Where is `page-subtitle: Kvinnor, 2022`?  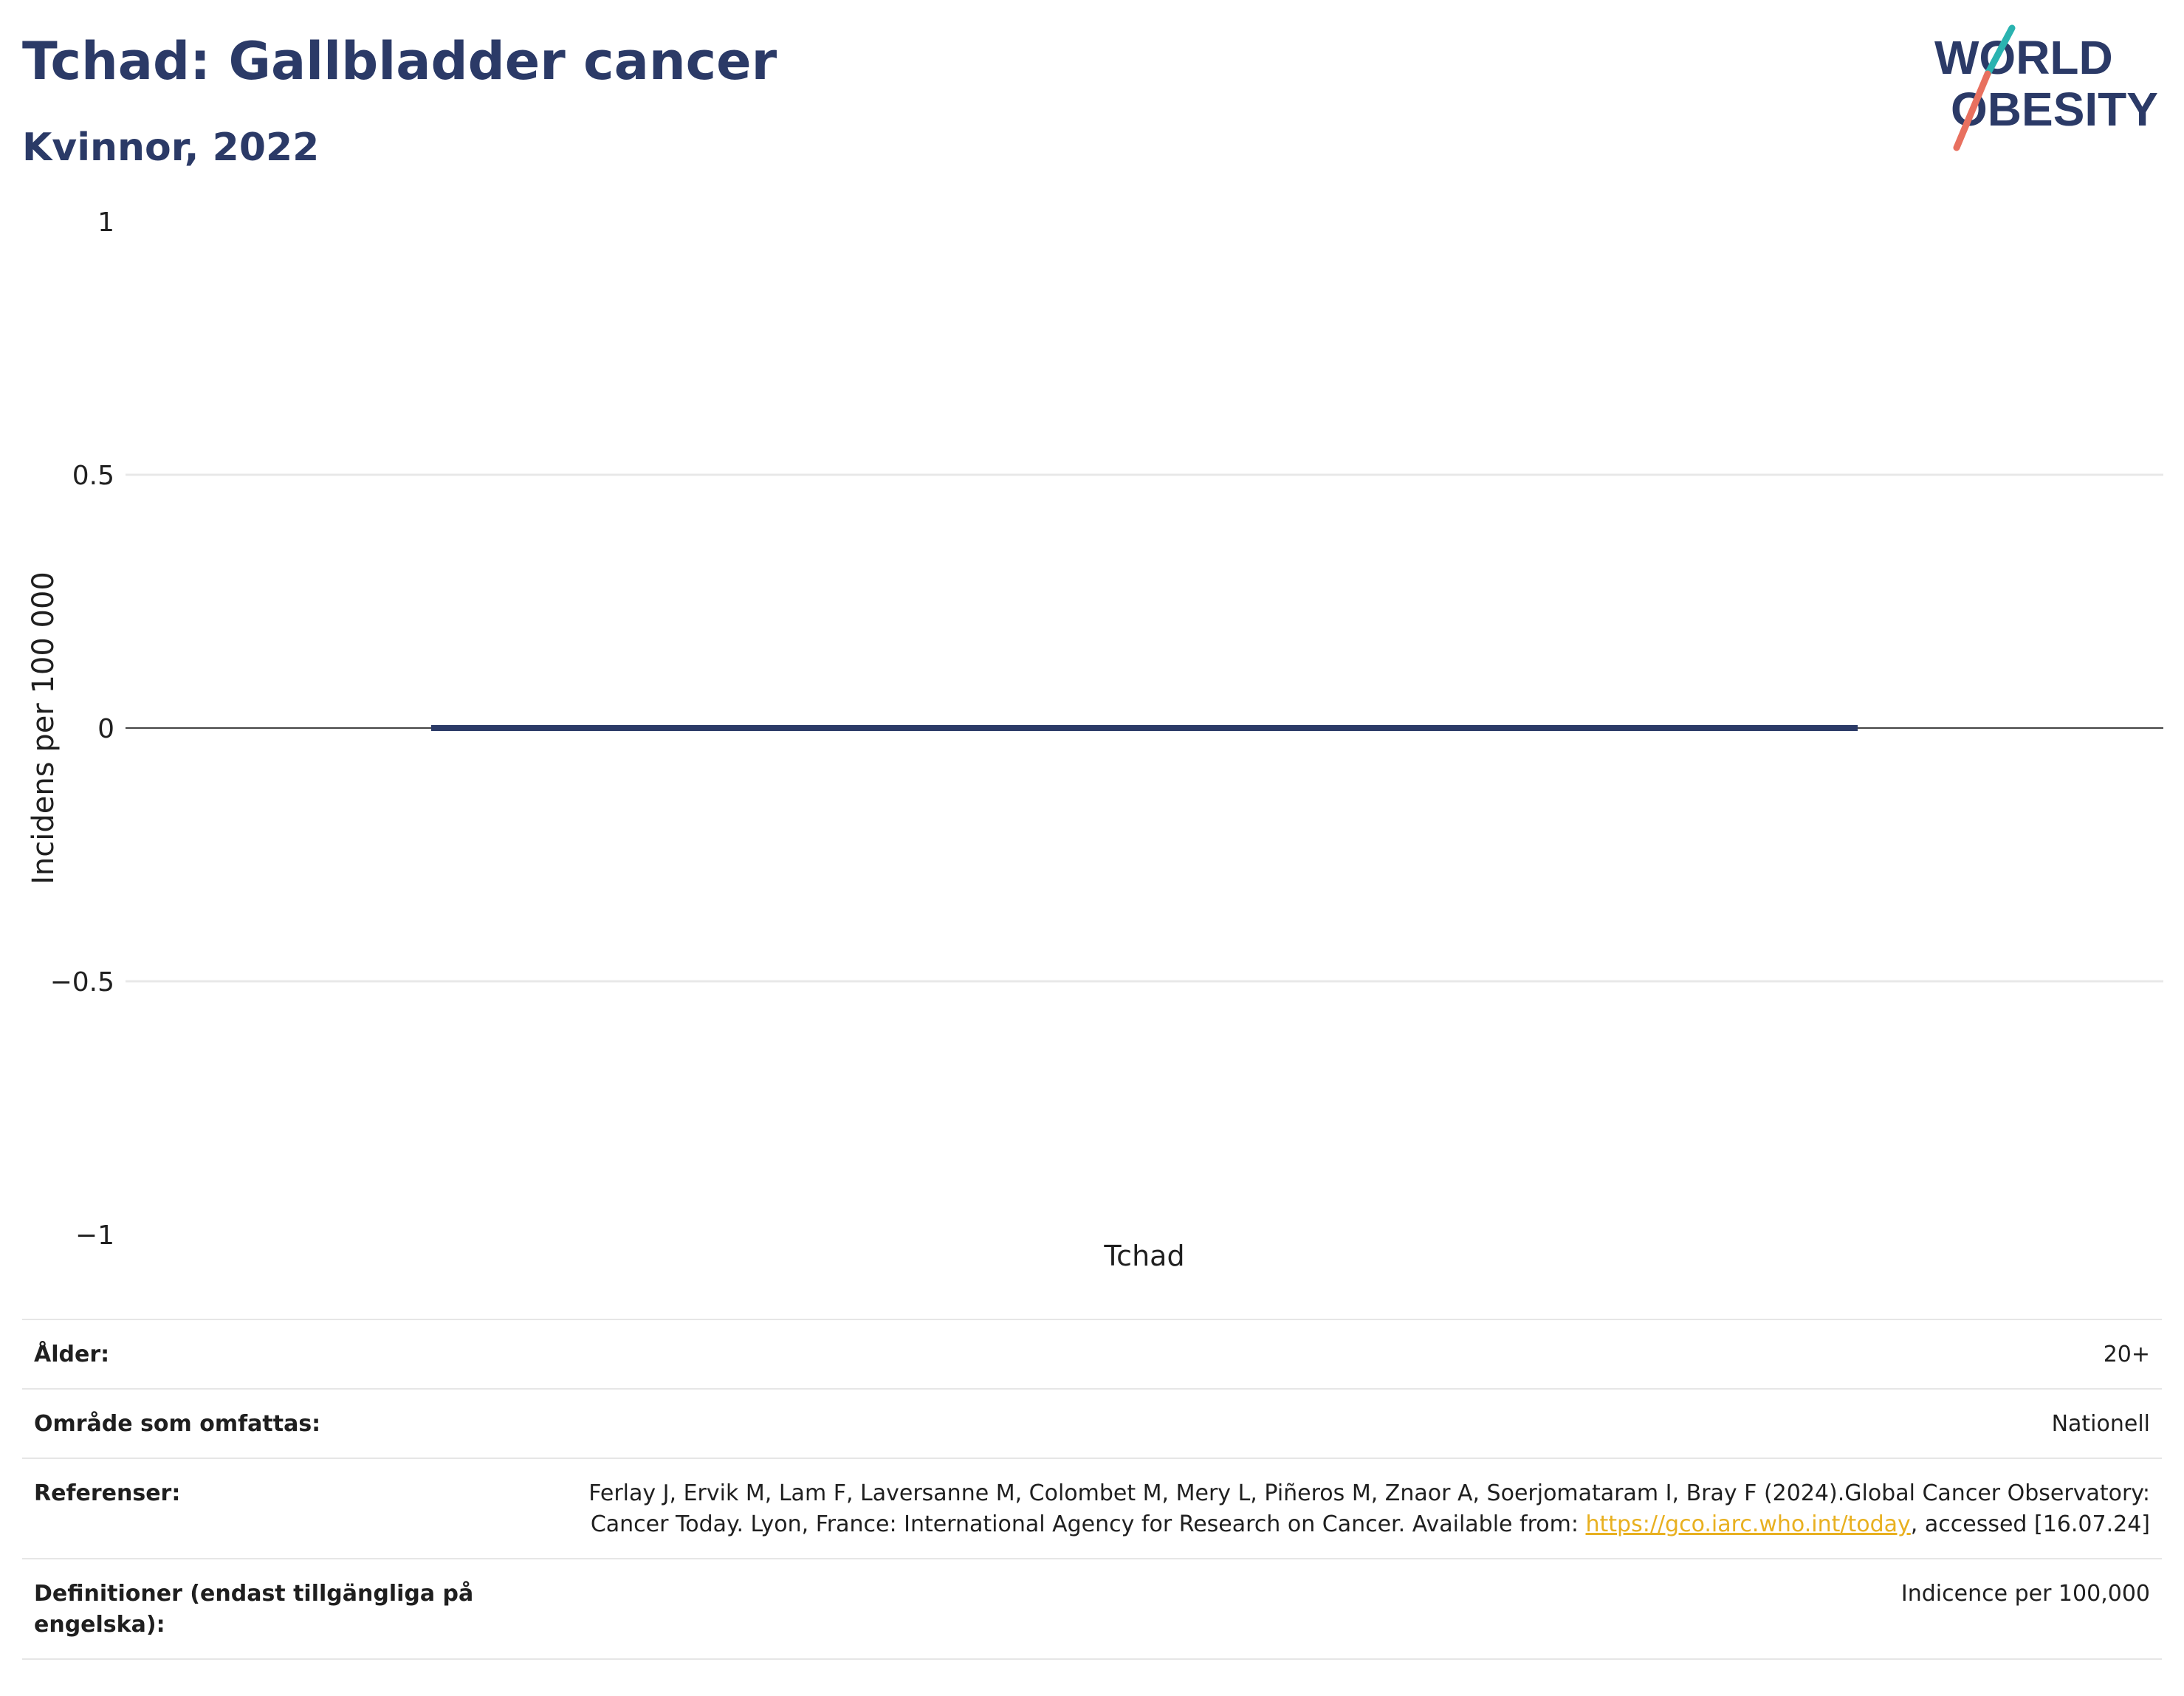
page-subtitle: Kvinnor, 2022 is located at coordinates (171, 148).